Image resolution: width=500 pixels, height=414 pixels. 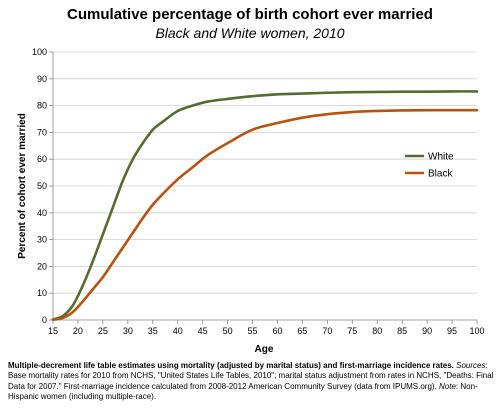 I want to click on x-axis-title: Age, so click(x=264, y=349).